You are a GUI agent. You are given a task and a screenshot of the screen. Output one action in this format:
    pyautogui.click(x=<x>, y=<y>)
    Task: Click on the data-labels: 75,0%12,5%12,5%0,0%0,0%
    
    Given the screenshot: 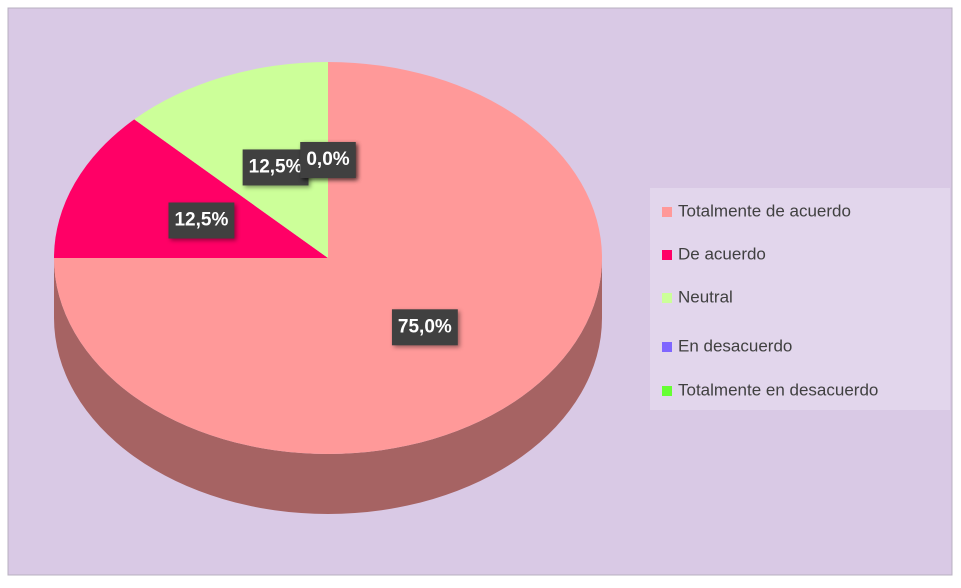 What is the action you would take?
    pyautogui.click(x=313, y=244)
    